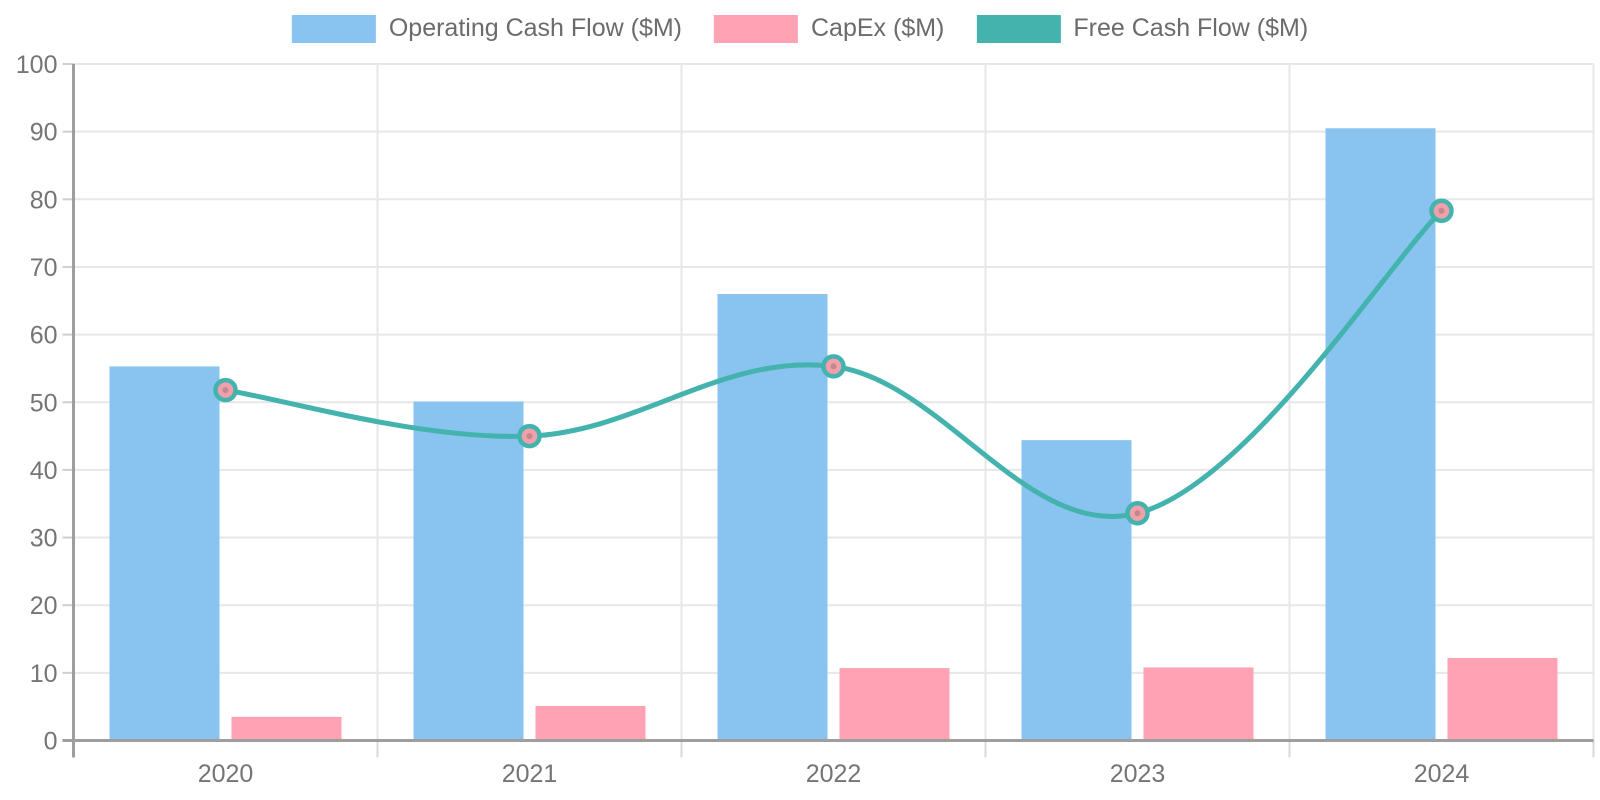 Image resolution: width=1600 pixels, height=800 pixels. Describe the element at coordinates (44, 268) in the screenshot. I see `y-tick-label-70: 70` at that location.